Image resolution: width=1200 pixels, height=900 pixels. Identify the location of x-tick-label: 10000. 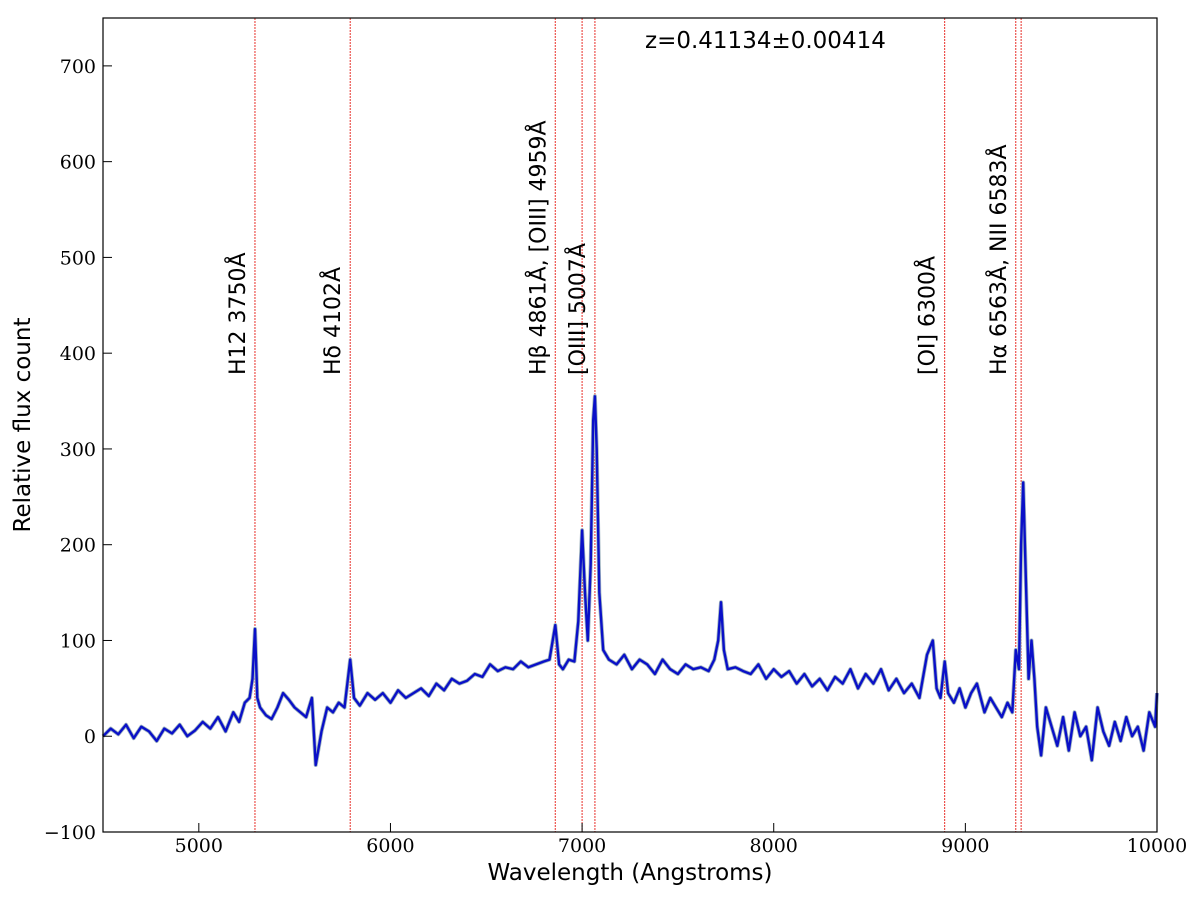
(1157, 846).